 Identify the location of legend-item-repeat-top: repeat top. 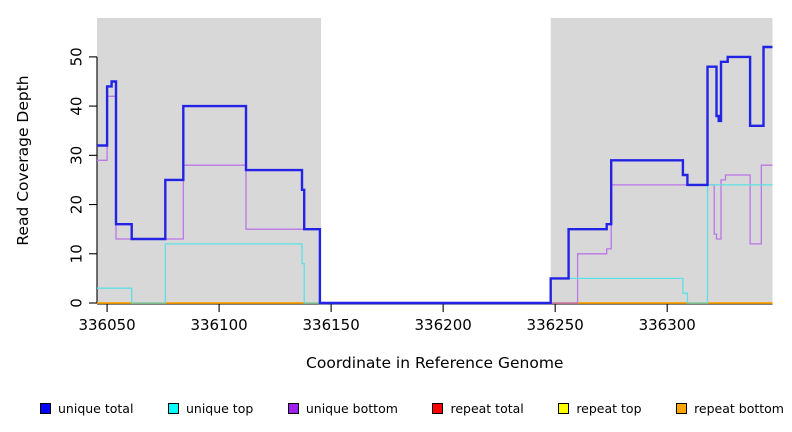
(600, 408).